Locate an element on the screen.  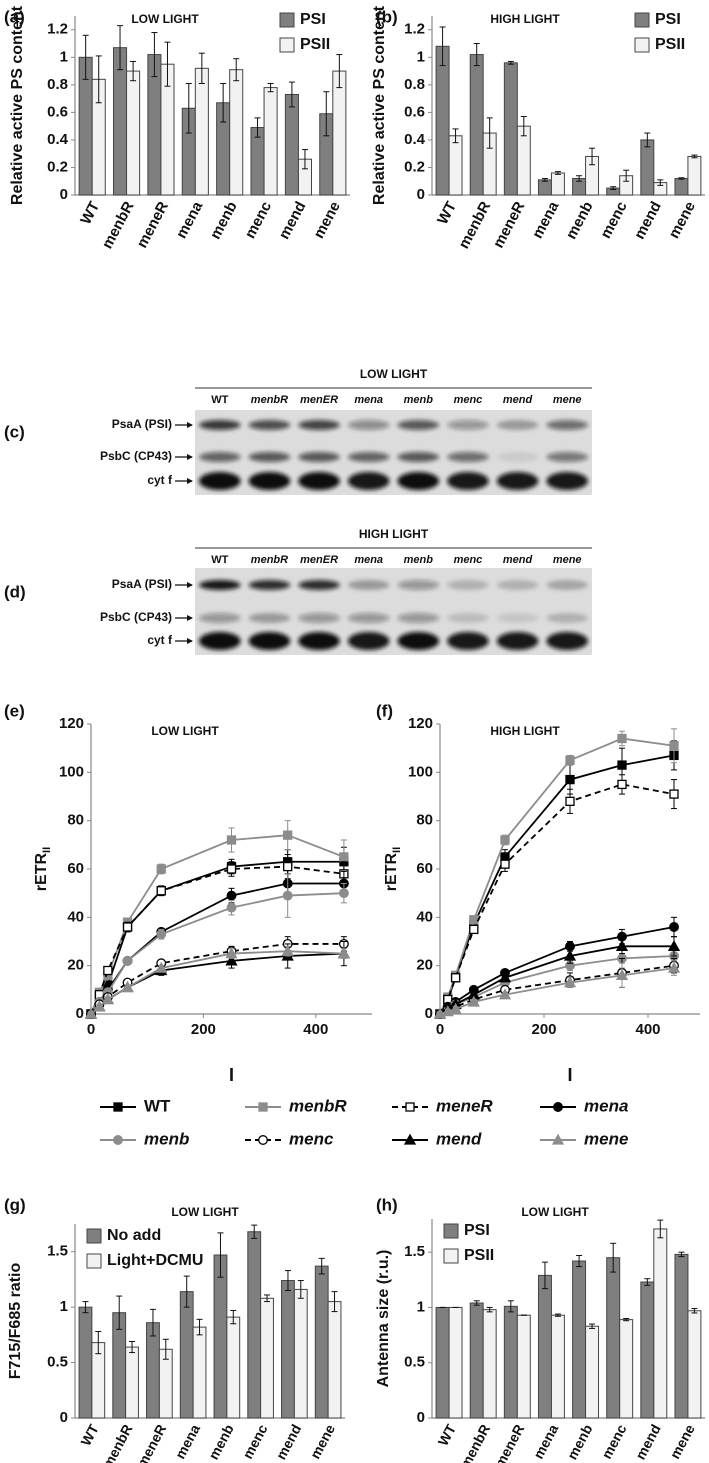
x-tick-label: mena is located at coordinates (190, 219).